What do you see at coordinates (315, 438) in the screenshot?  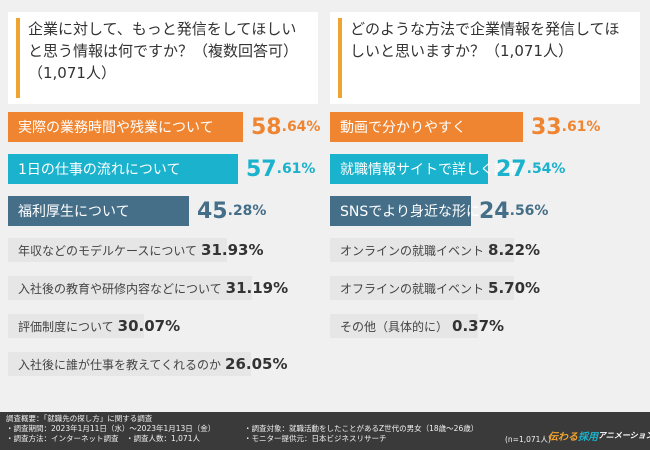 I see `survey-panel: ・モニター提供元：日本ビジネスリサーチ` at bounding box center [315, 438].